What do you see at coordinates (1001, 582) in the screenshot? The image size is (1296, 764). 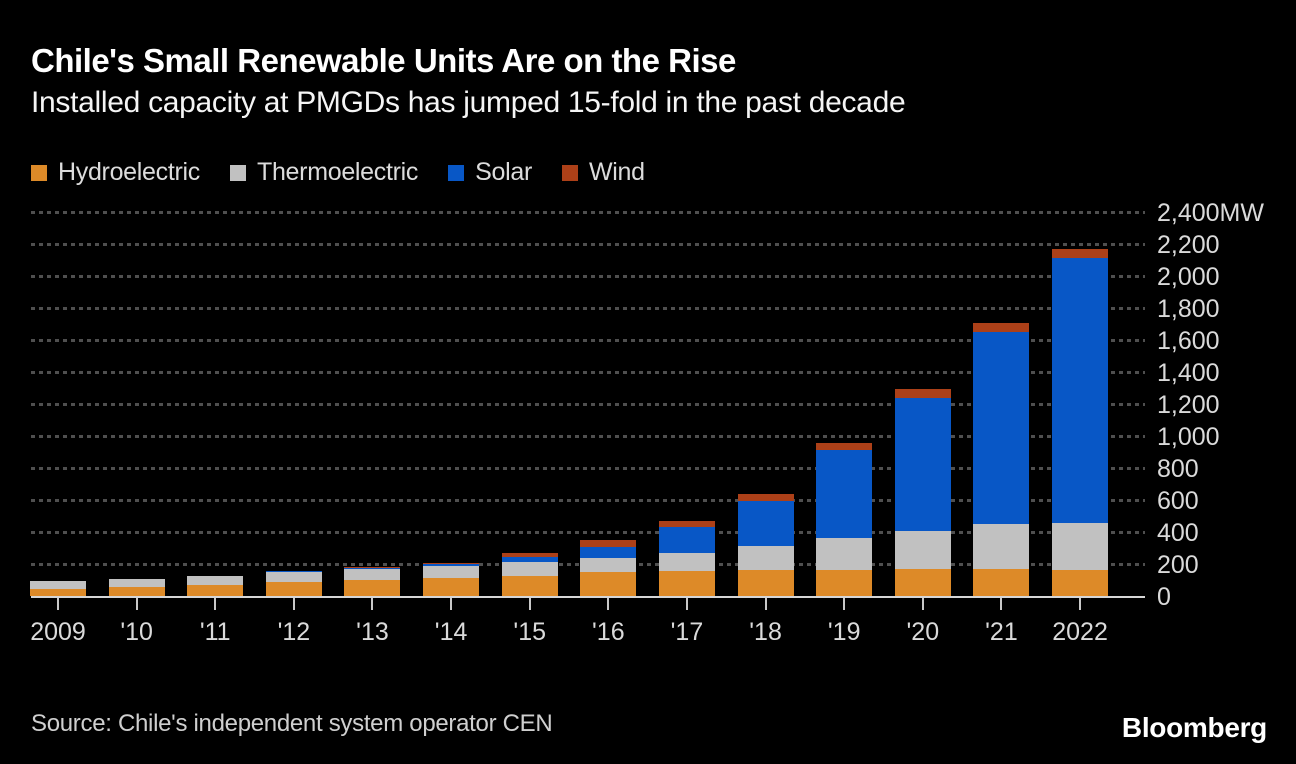 I see `bar-21-segment-hydroelectric` at bounding box center [1001, 582].